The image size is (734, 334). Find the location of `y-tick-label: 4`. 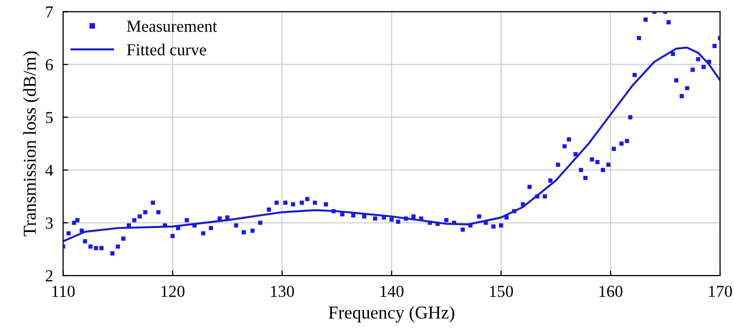

y-tick-label: 4 is located at coordinates (49, 170).